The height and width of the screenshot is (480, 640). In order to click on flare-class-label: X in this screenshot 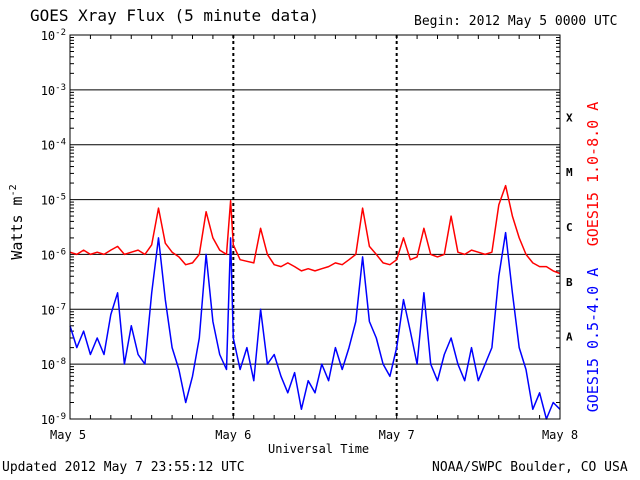, I will do `click(569, 117)`.